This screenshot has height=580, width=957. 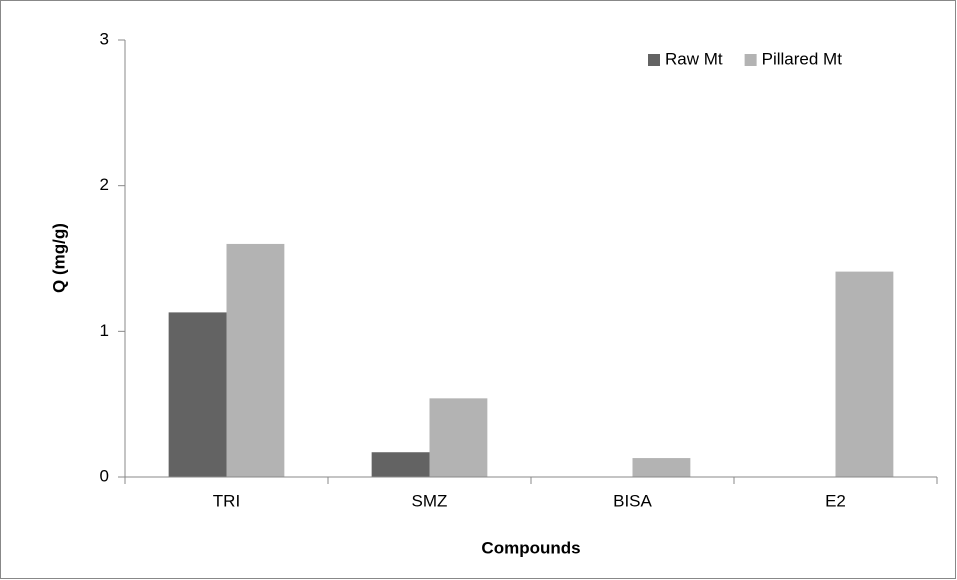 What do you see at coordinates (802, 58) in the screenshot?
I see `legend-label: Pillared Mt` at bounding box center [802, 58].